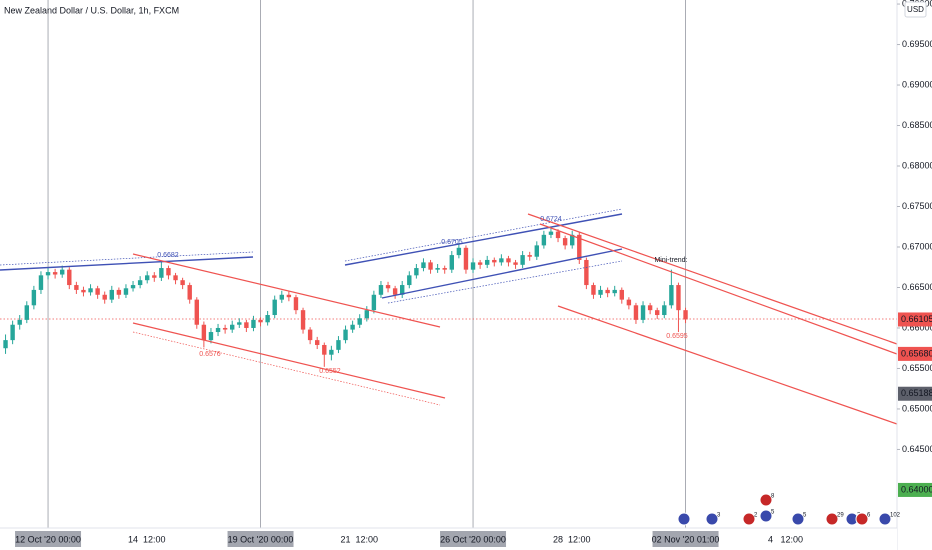 This screenshot has width=932, height=550. Describe the element at coordinates (805, 516) in the screenshot. I see `event-count: 5` at that location.